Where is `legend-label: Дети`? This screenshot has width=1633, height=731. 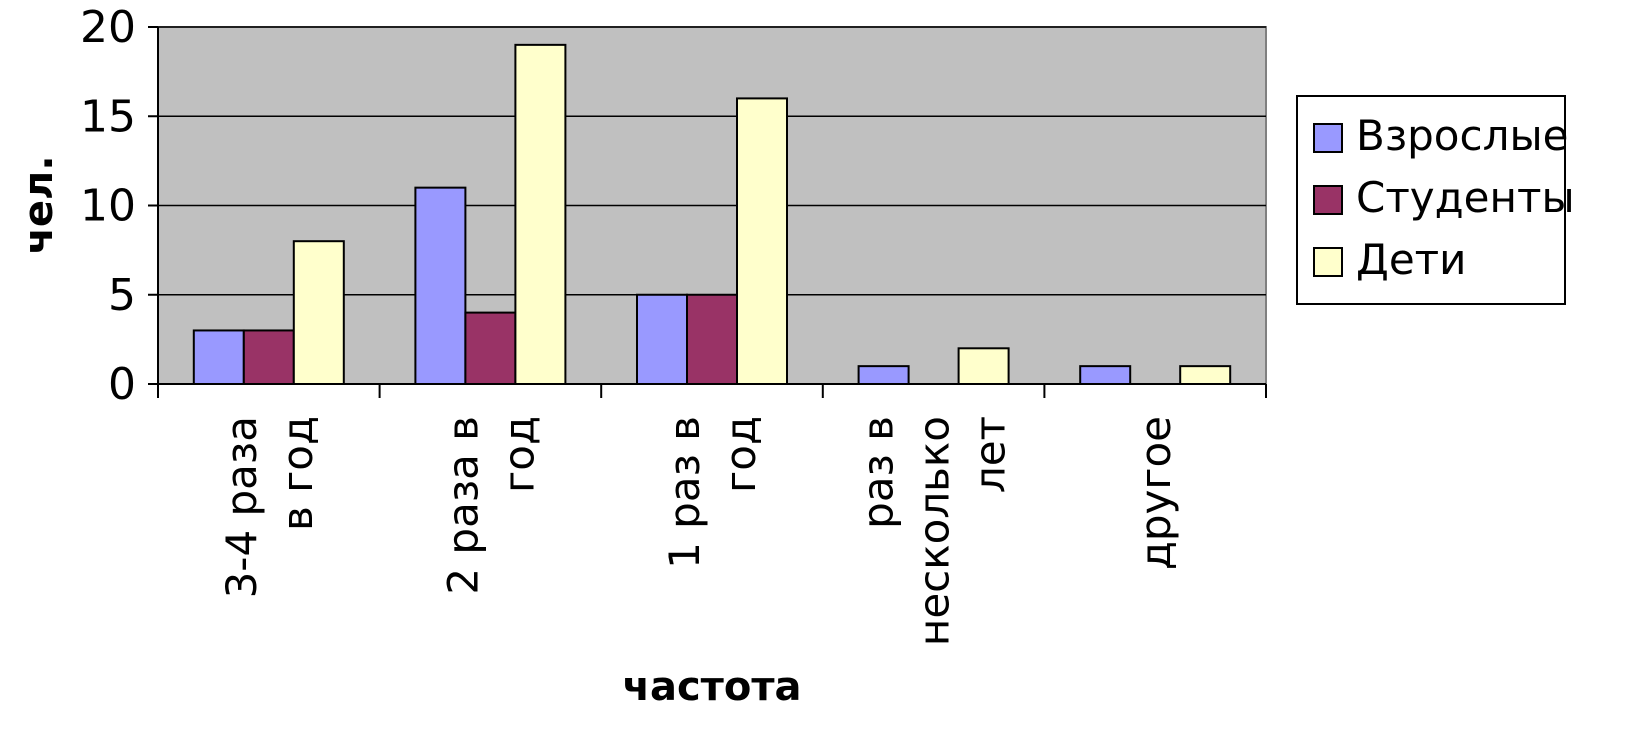 legend-label: Дети is located at coordinates (1411, 259).